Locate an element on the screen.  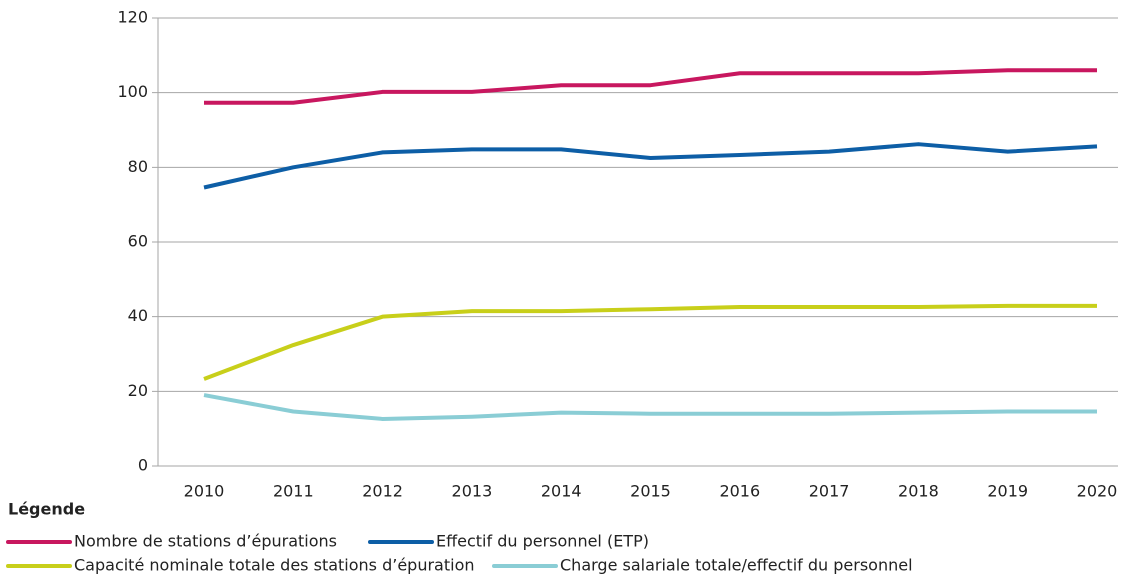
legend-title: Légende is located at coordinates (46, 509).